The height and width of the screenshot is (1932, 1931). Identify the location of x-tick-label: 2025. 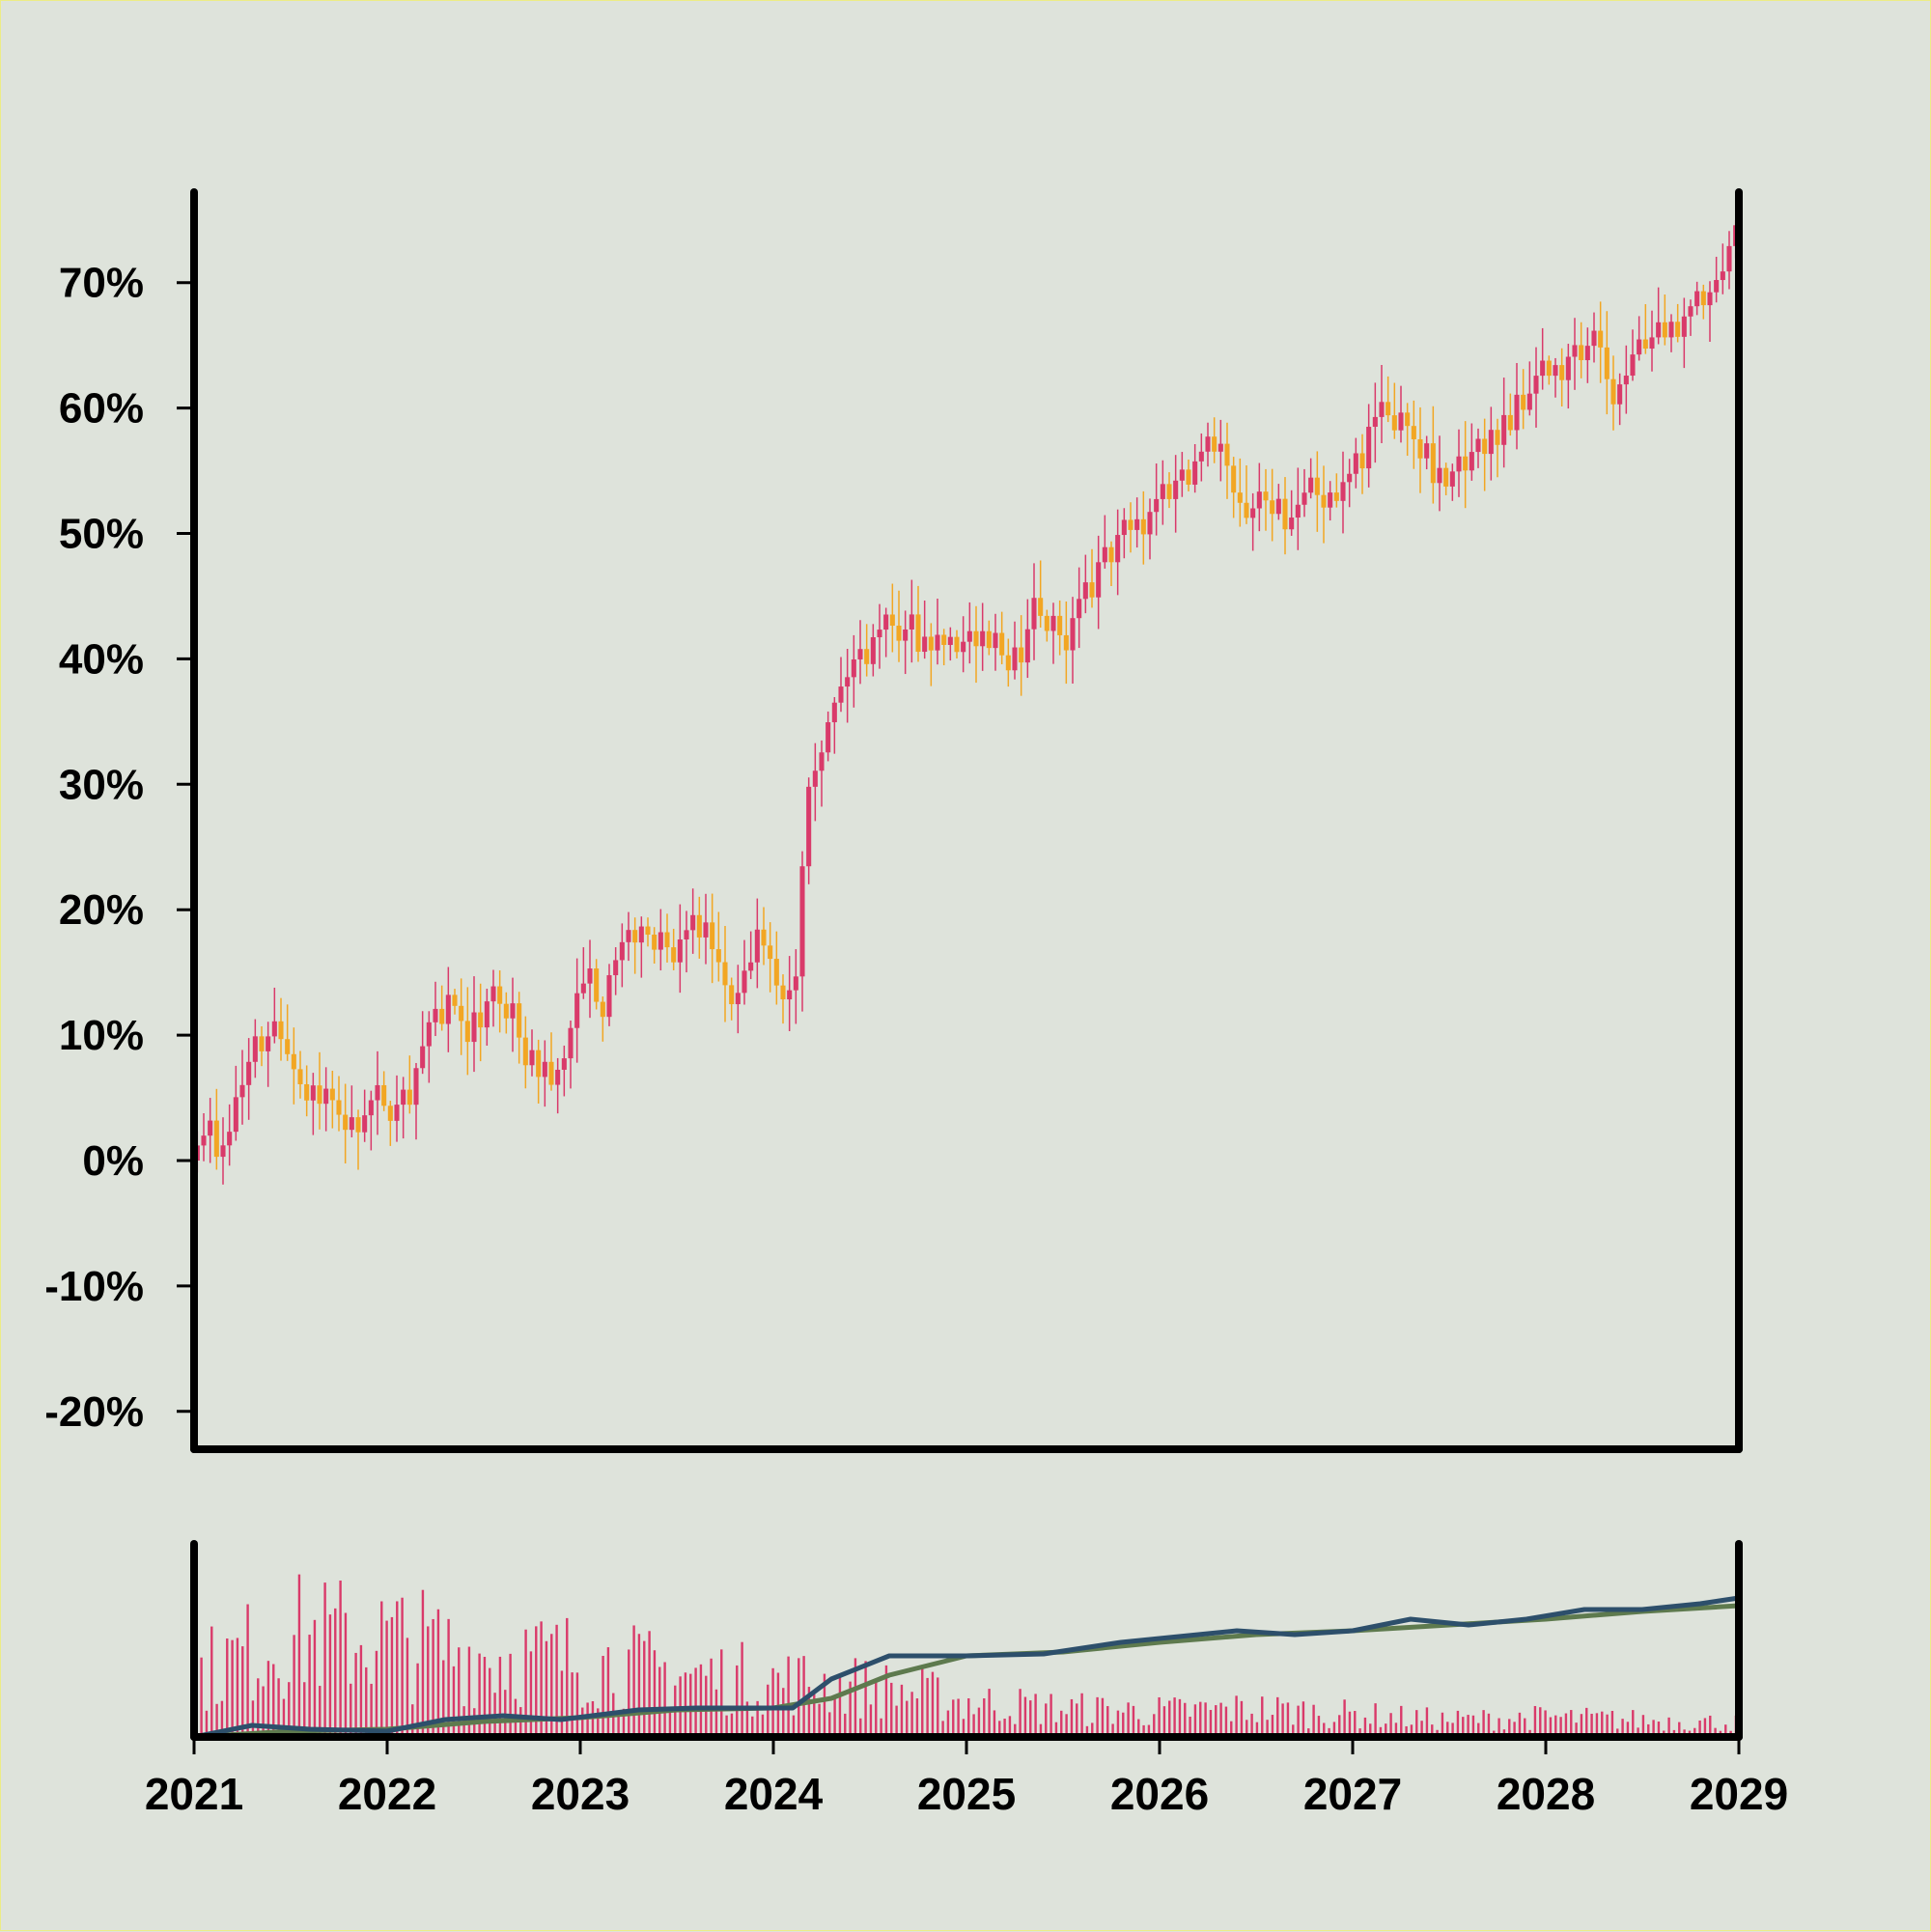
(966, 1794).